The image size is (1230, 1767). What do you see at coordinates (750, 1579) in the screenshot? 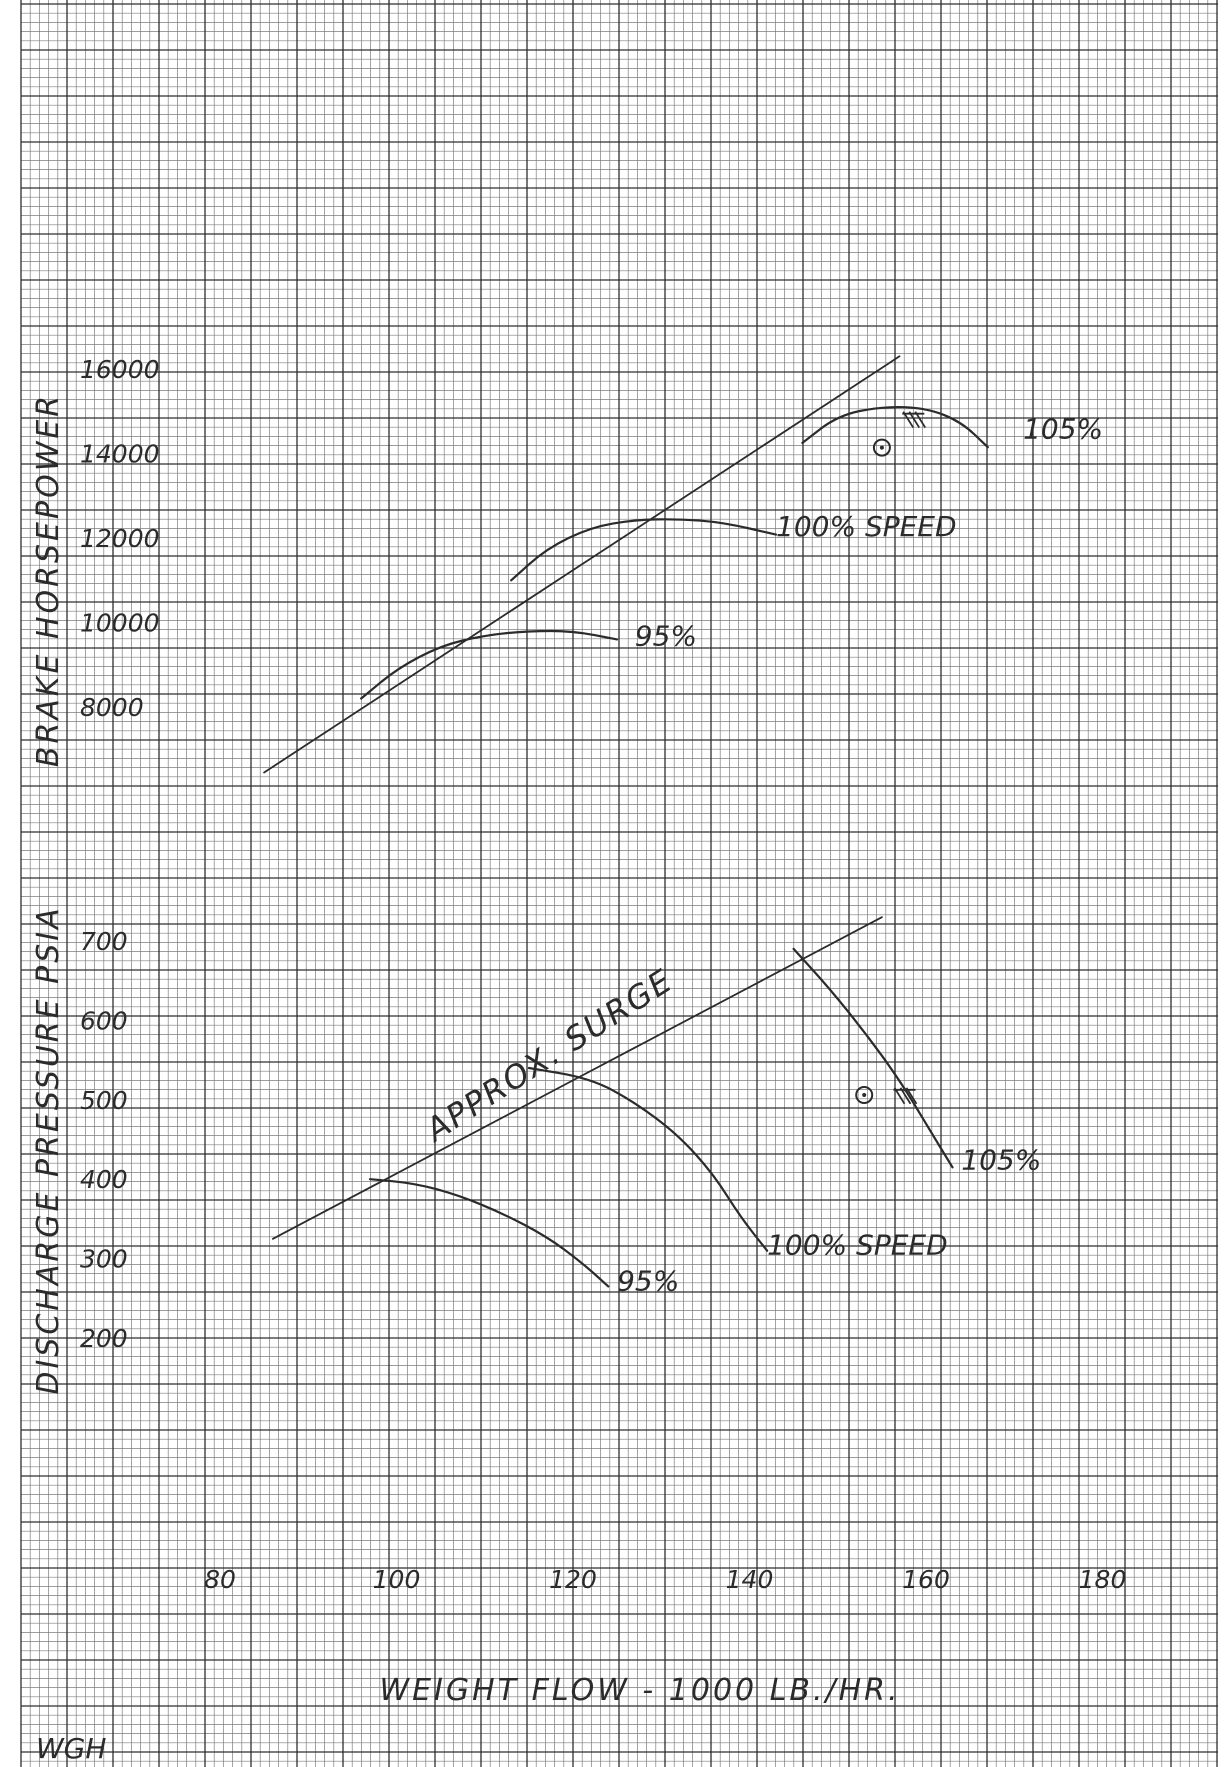
I see `psia-x-tick-label: 140` at bounding box center [750, 1579].